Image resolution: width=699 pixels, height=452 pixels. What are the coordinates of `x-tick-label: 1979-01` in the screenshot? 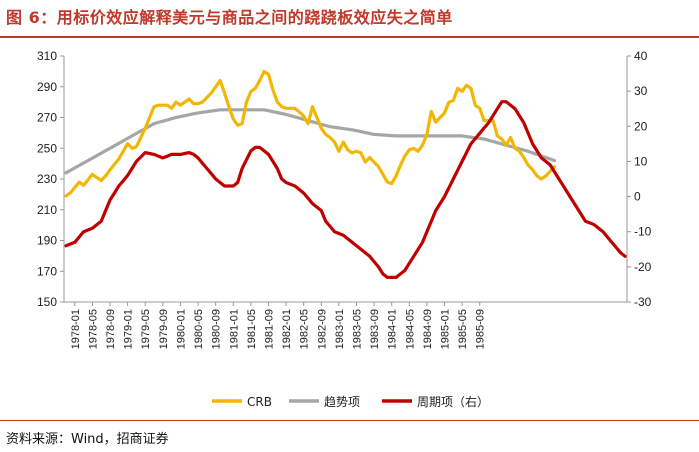 It's located at (129, 329).